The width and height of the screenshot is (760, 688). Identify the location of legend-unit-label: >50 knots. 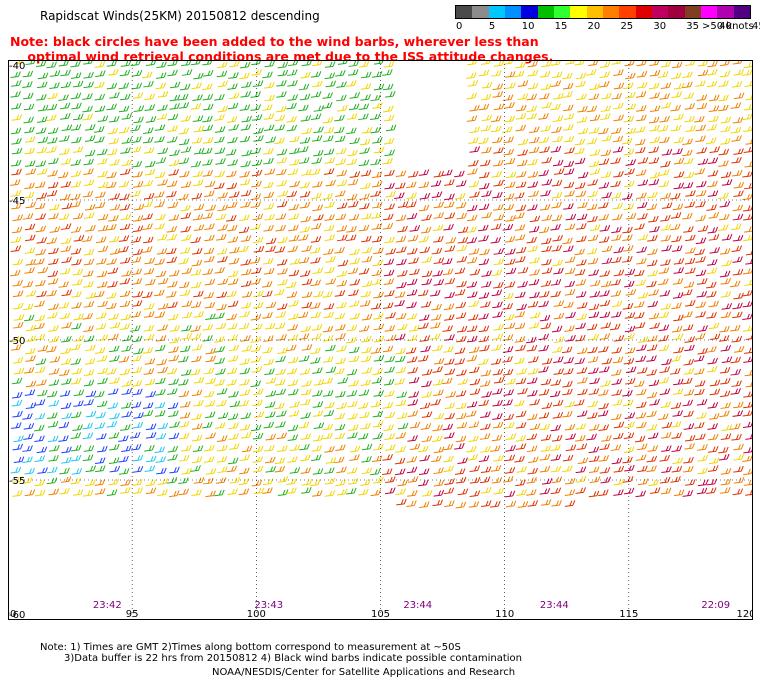
(728, 26).